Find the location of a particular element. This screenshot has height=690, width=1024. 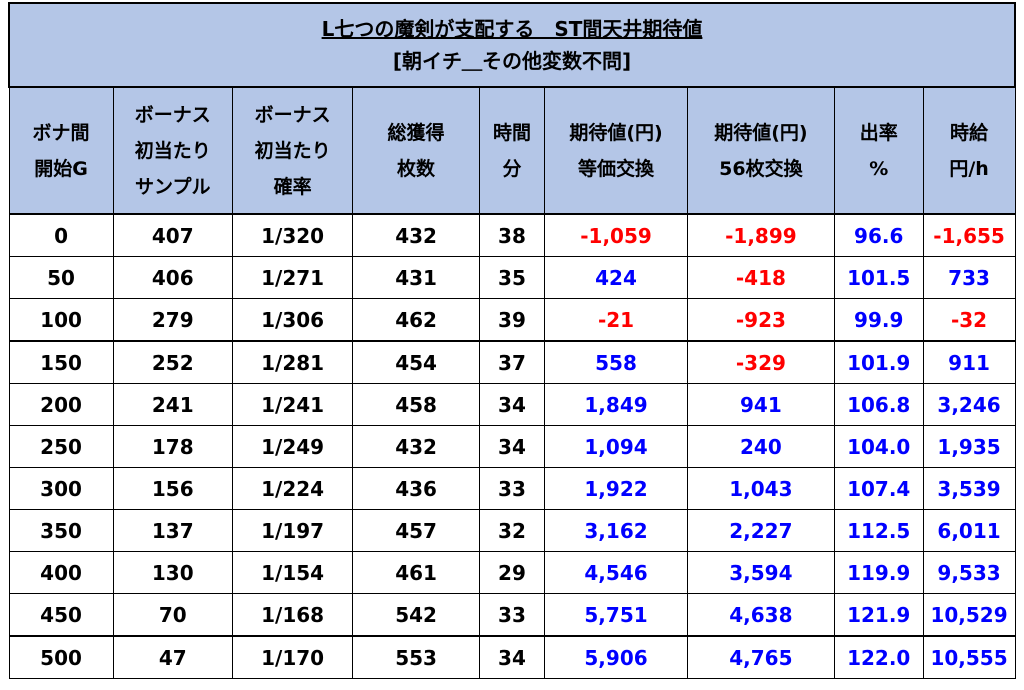

table-cell: 1/154 is located at coordinates (292, 572).